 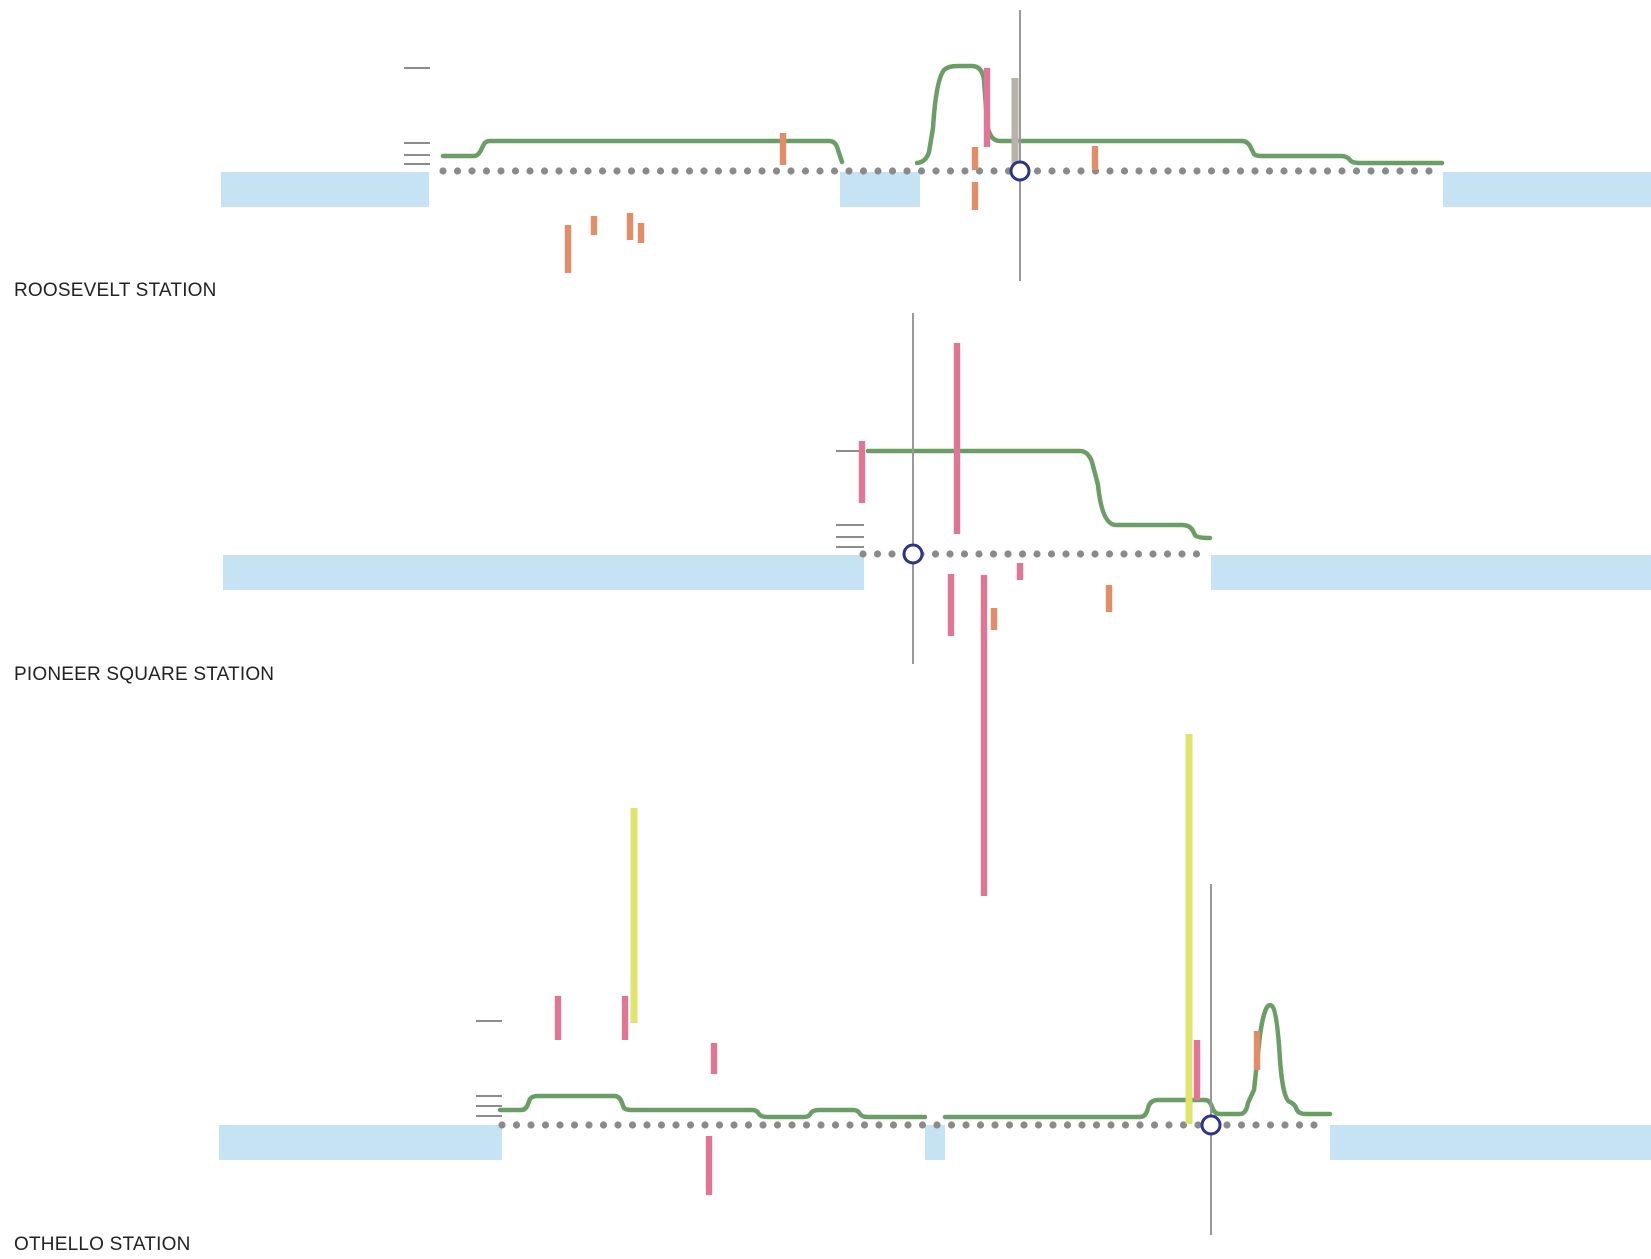 I want to click on profile-line, so click(x=942, y=114).